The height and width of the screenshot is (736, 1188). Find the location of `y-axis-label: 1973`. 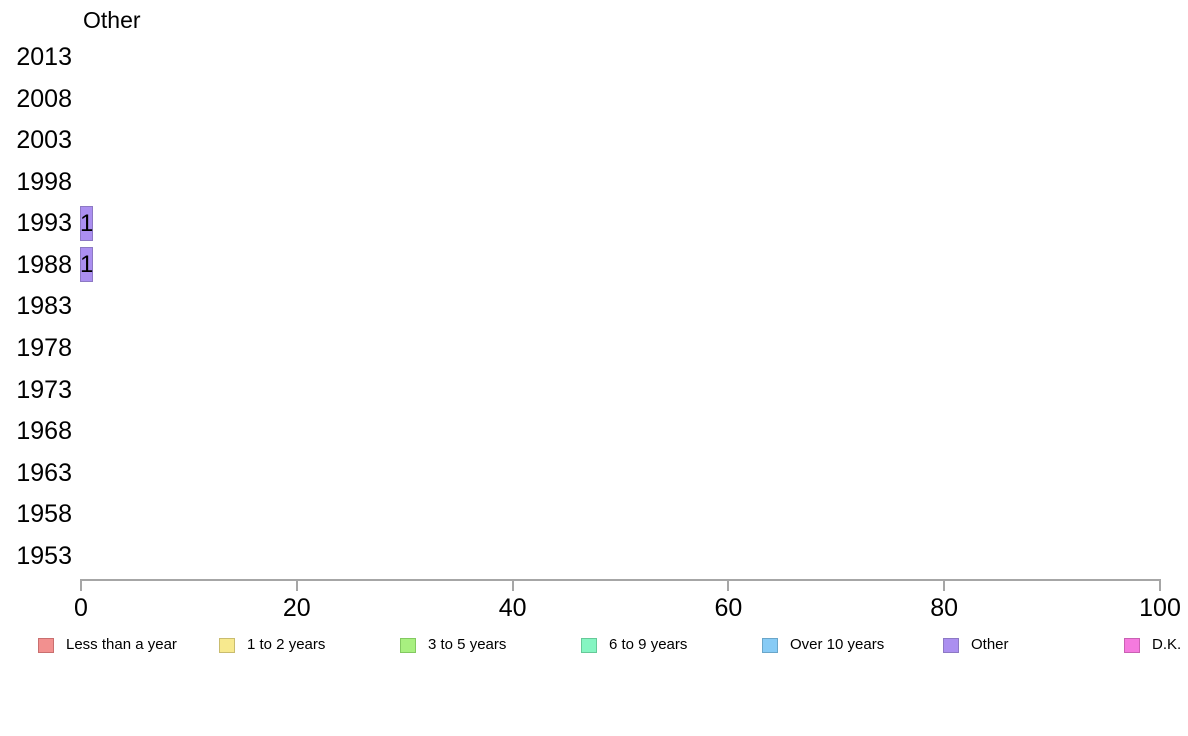

y-axis-label: 1973 is located at coordinates (44, 389).